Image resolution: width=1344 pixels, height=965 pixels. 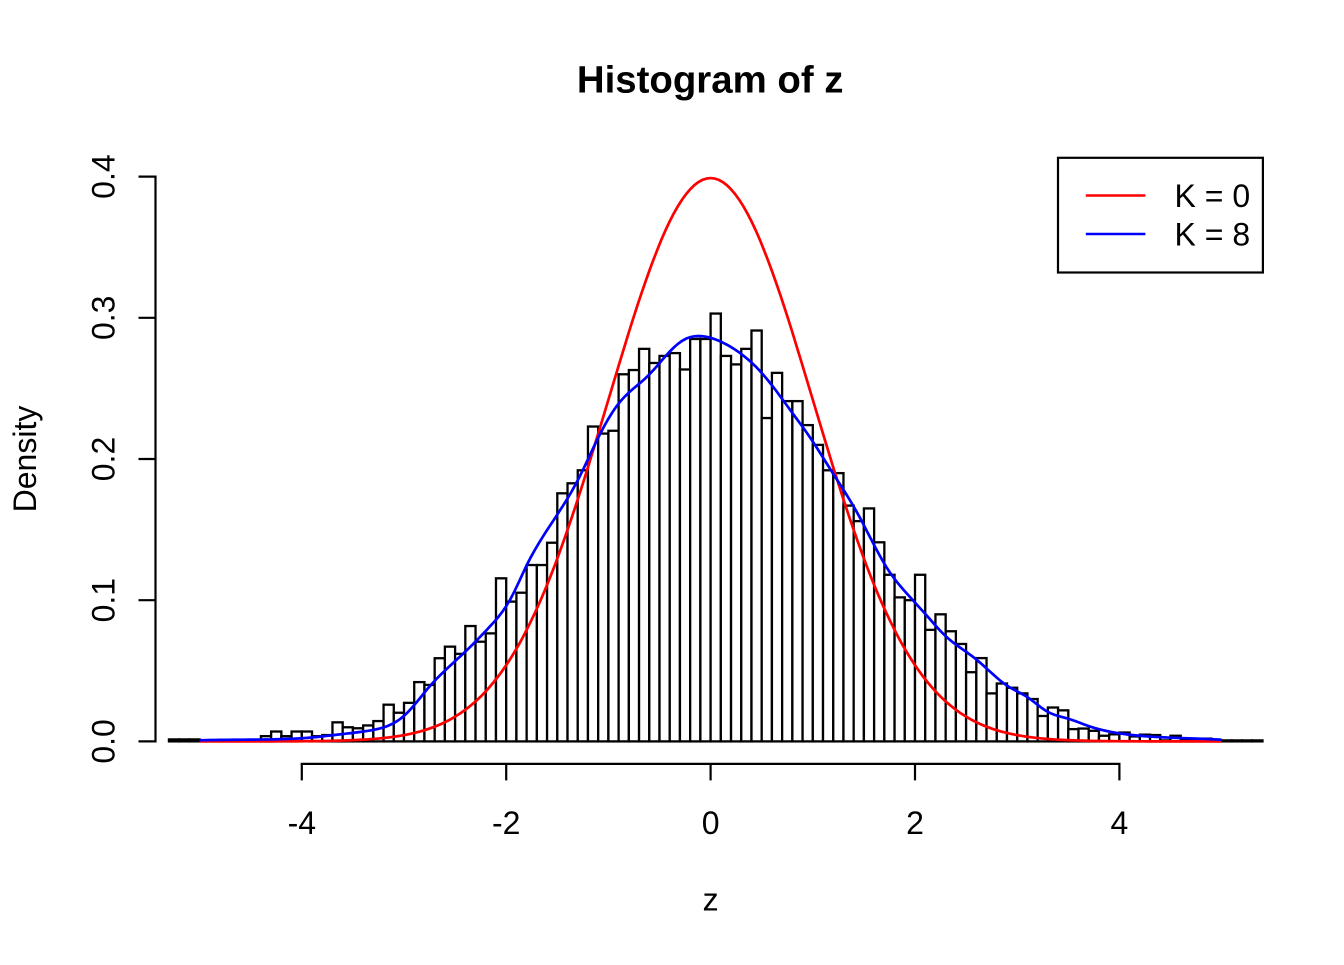 I want to click on svg-text: 0.3, so click(x=104, y=318).